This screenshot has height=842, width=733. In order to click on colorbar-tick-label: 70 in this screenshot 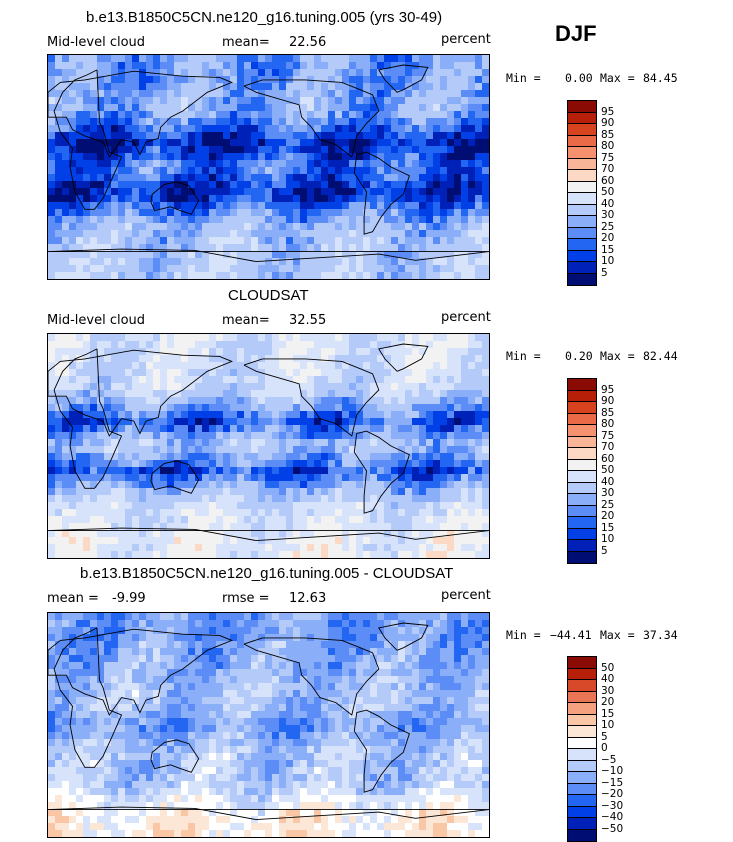, I will do `click(607, 169)`.